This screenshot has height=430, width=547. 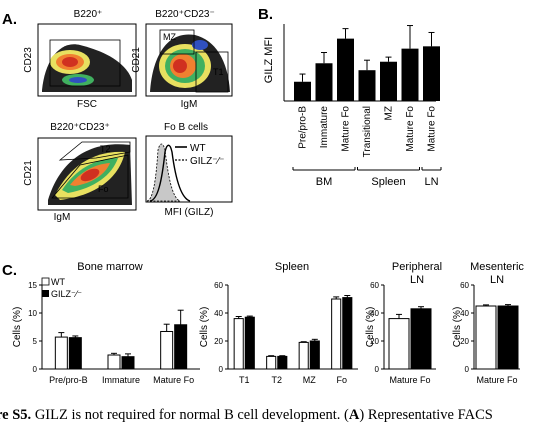 What do you see at coordinates (218, 72) in the screenshot?
I see `plot2-gate-t1-label: T1` at bounding box center [218, 72].